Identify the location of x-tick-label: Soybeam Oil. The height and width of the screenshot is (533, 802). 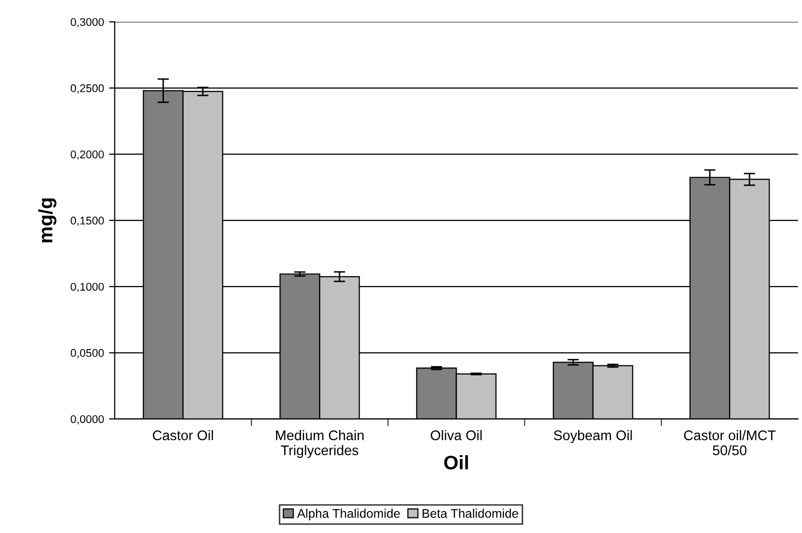
(593, 436).